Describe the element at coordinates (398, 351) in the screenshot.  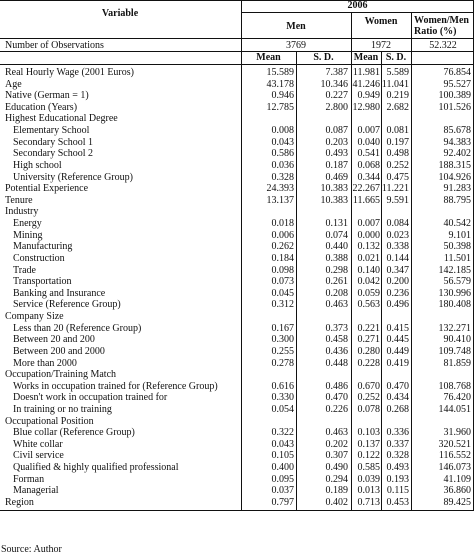
I see `cell-women-sd: 0.449` at that location.